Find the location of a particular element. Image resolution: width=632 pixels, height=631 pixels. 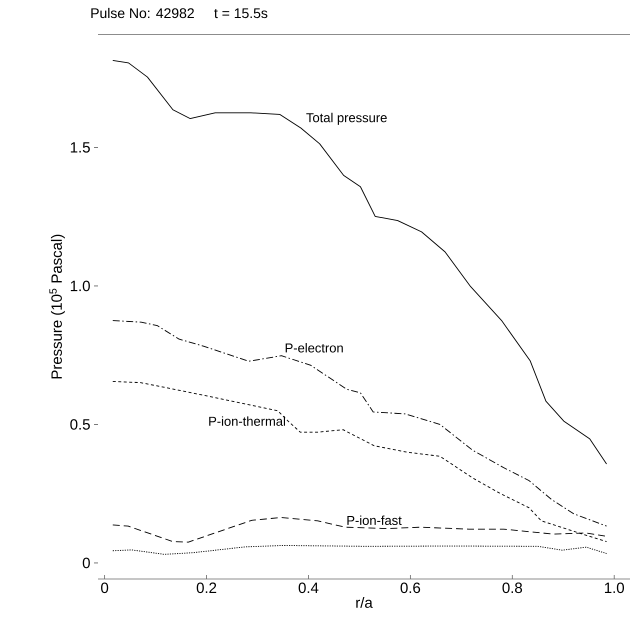

x-tick-label: 1.0 is located at coordinates (614, 588).